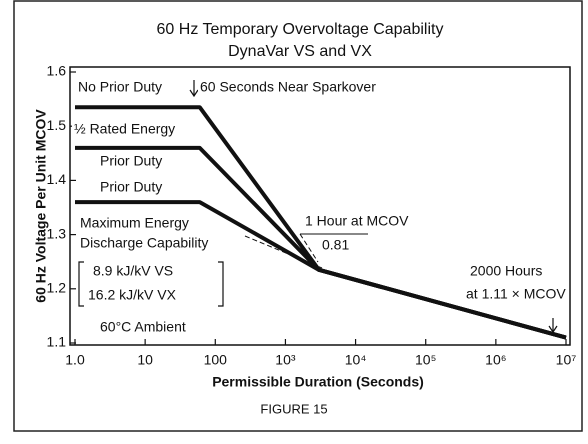 The height and width of the screenshot is (444, 588). I want to click on annotation: at 1.11 × MCOV, so click(516, 294).